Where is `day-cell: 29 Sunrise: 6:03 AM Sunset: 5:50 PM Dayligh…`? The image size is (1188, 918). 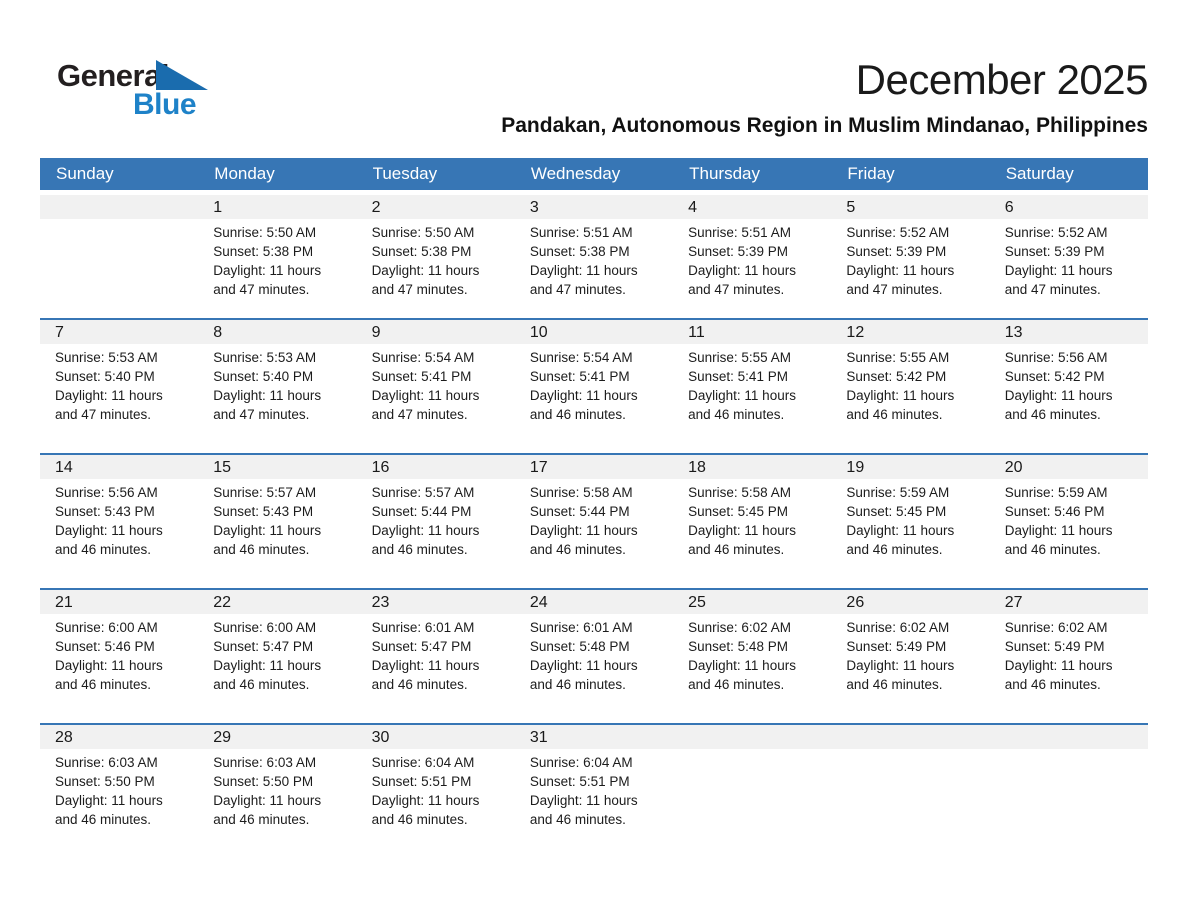
day-cell: 29 Sunrise: 6:03 AM Sunset: 5:50 PM Dayligh… is located at coordinates (277, 791).